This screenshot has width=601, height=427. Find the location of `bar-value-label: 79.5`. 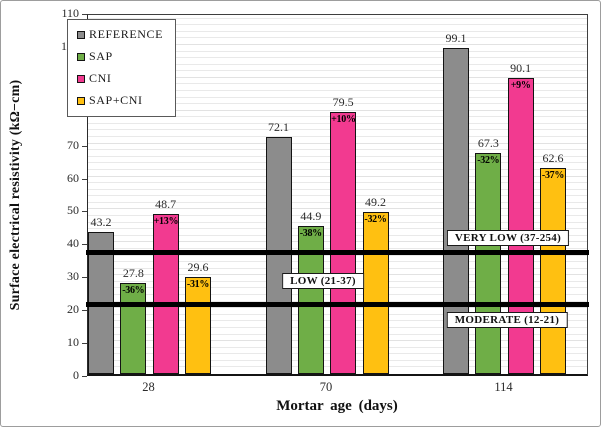

bar-value-label: 79.5 is located at coordinates (343, 102).